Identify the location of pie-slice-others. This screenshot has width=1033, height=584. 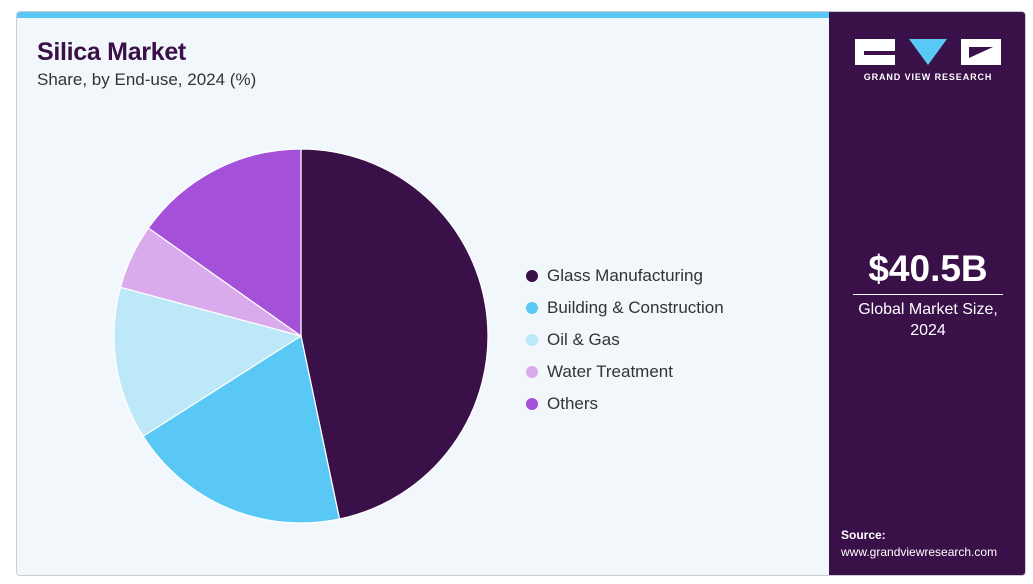
(224, 243).